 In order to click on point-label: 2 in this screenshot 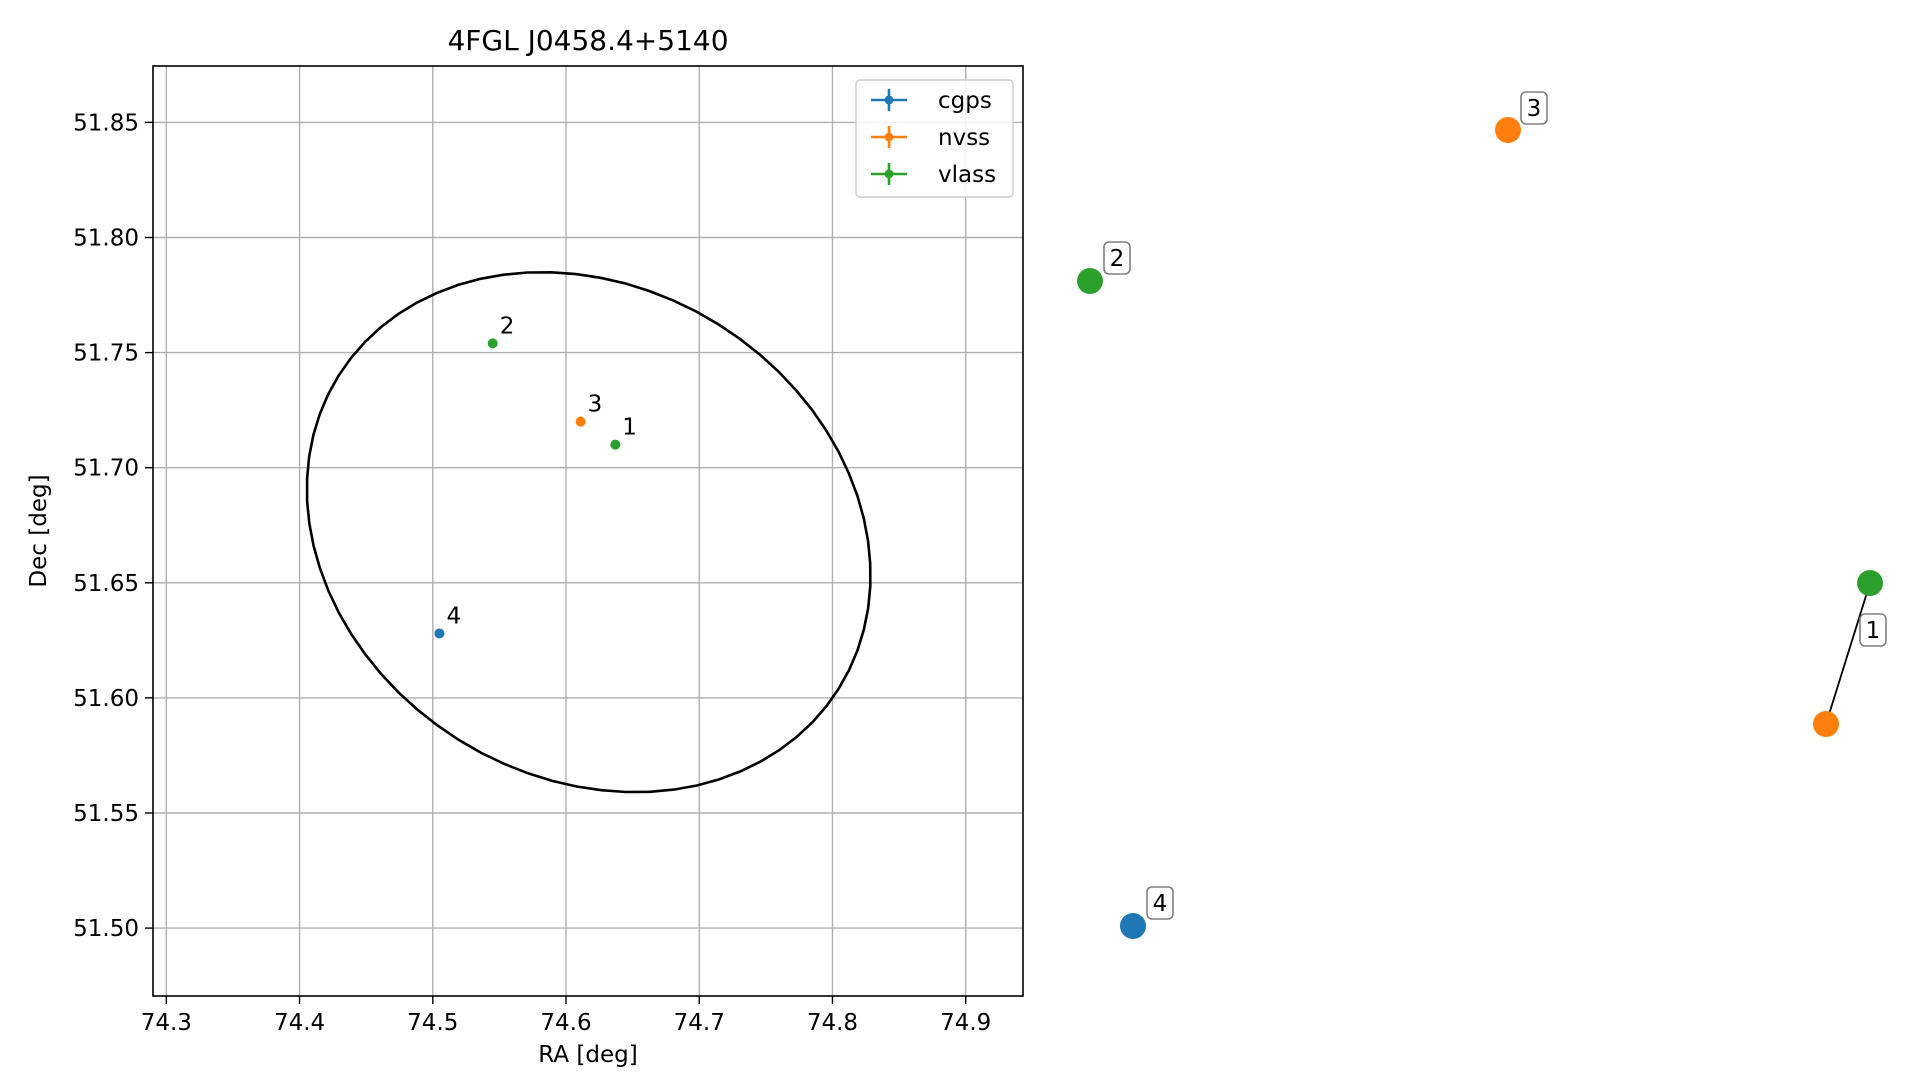, I will do `click(507, 326)`.